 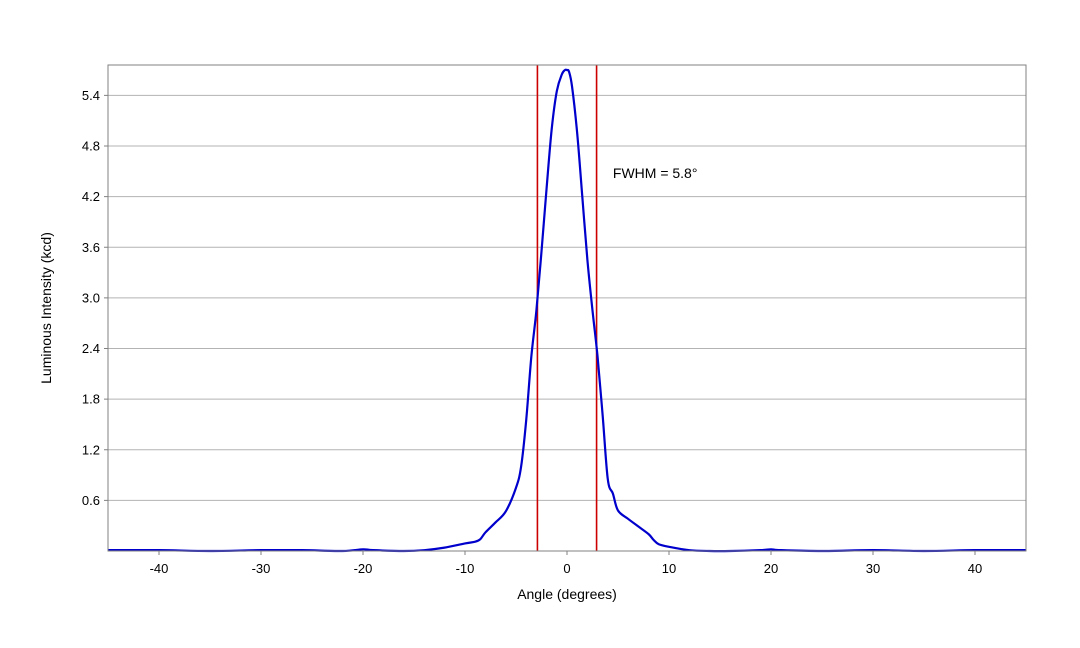 What do you see at coordinates (261, 568) in the screenshot?
I see `x-tick-label: -30` at bounding box center [261, 568].